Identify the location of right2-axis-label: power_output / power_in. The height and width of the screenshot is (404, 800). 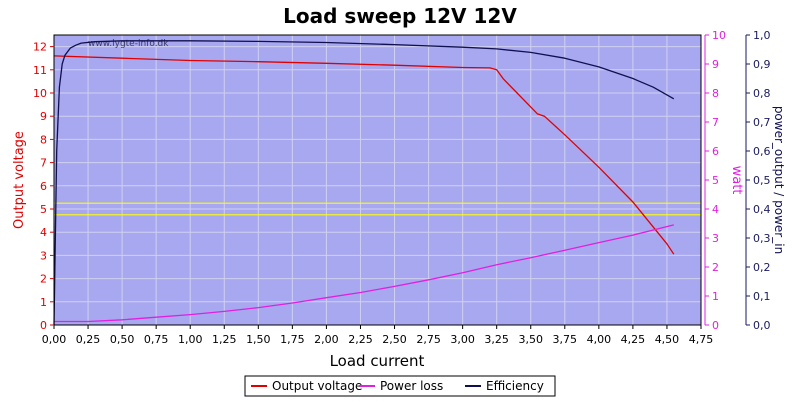
(779, 180).